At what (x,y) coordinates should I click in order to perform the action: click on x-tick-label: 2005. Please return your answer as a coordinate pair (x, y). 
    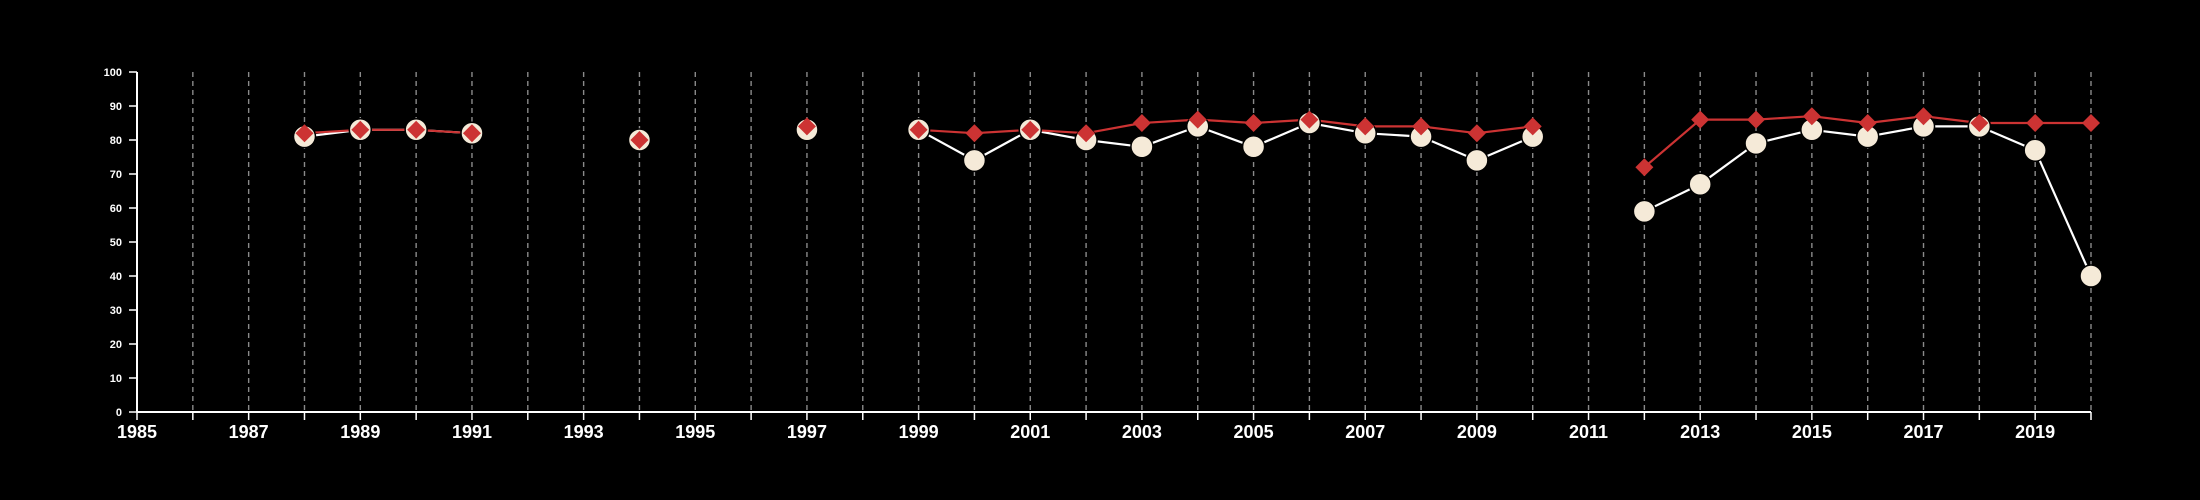
    Looking at the image, I should click on (1254, 432).